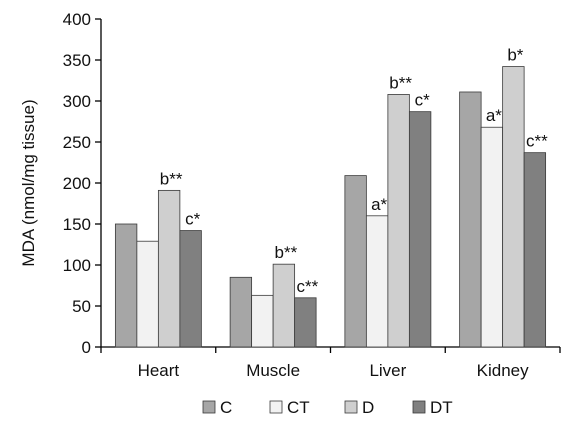  I want to click on bar-C-Heart, so click(126, 285).